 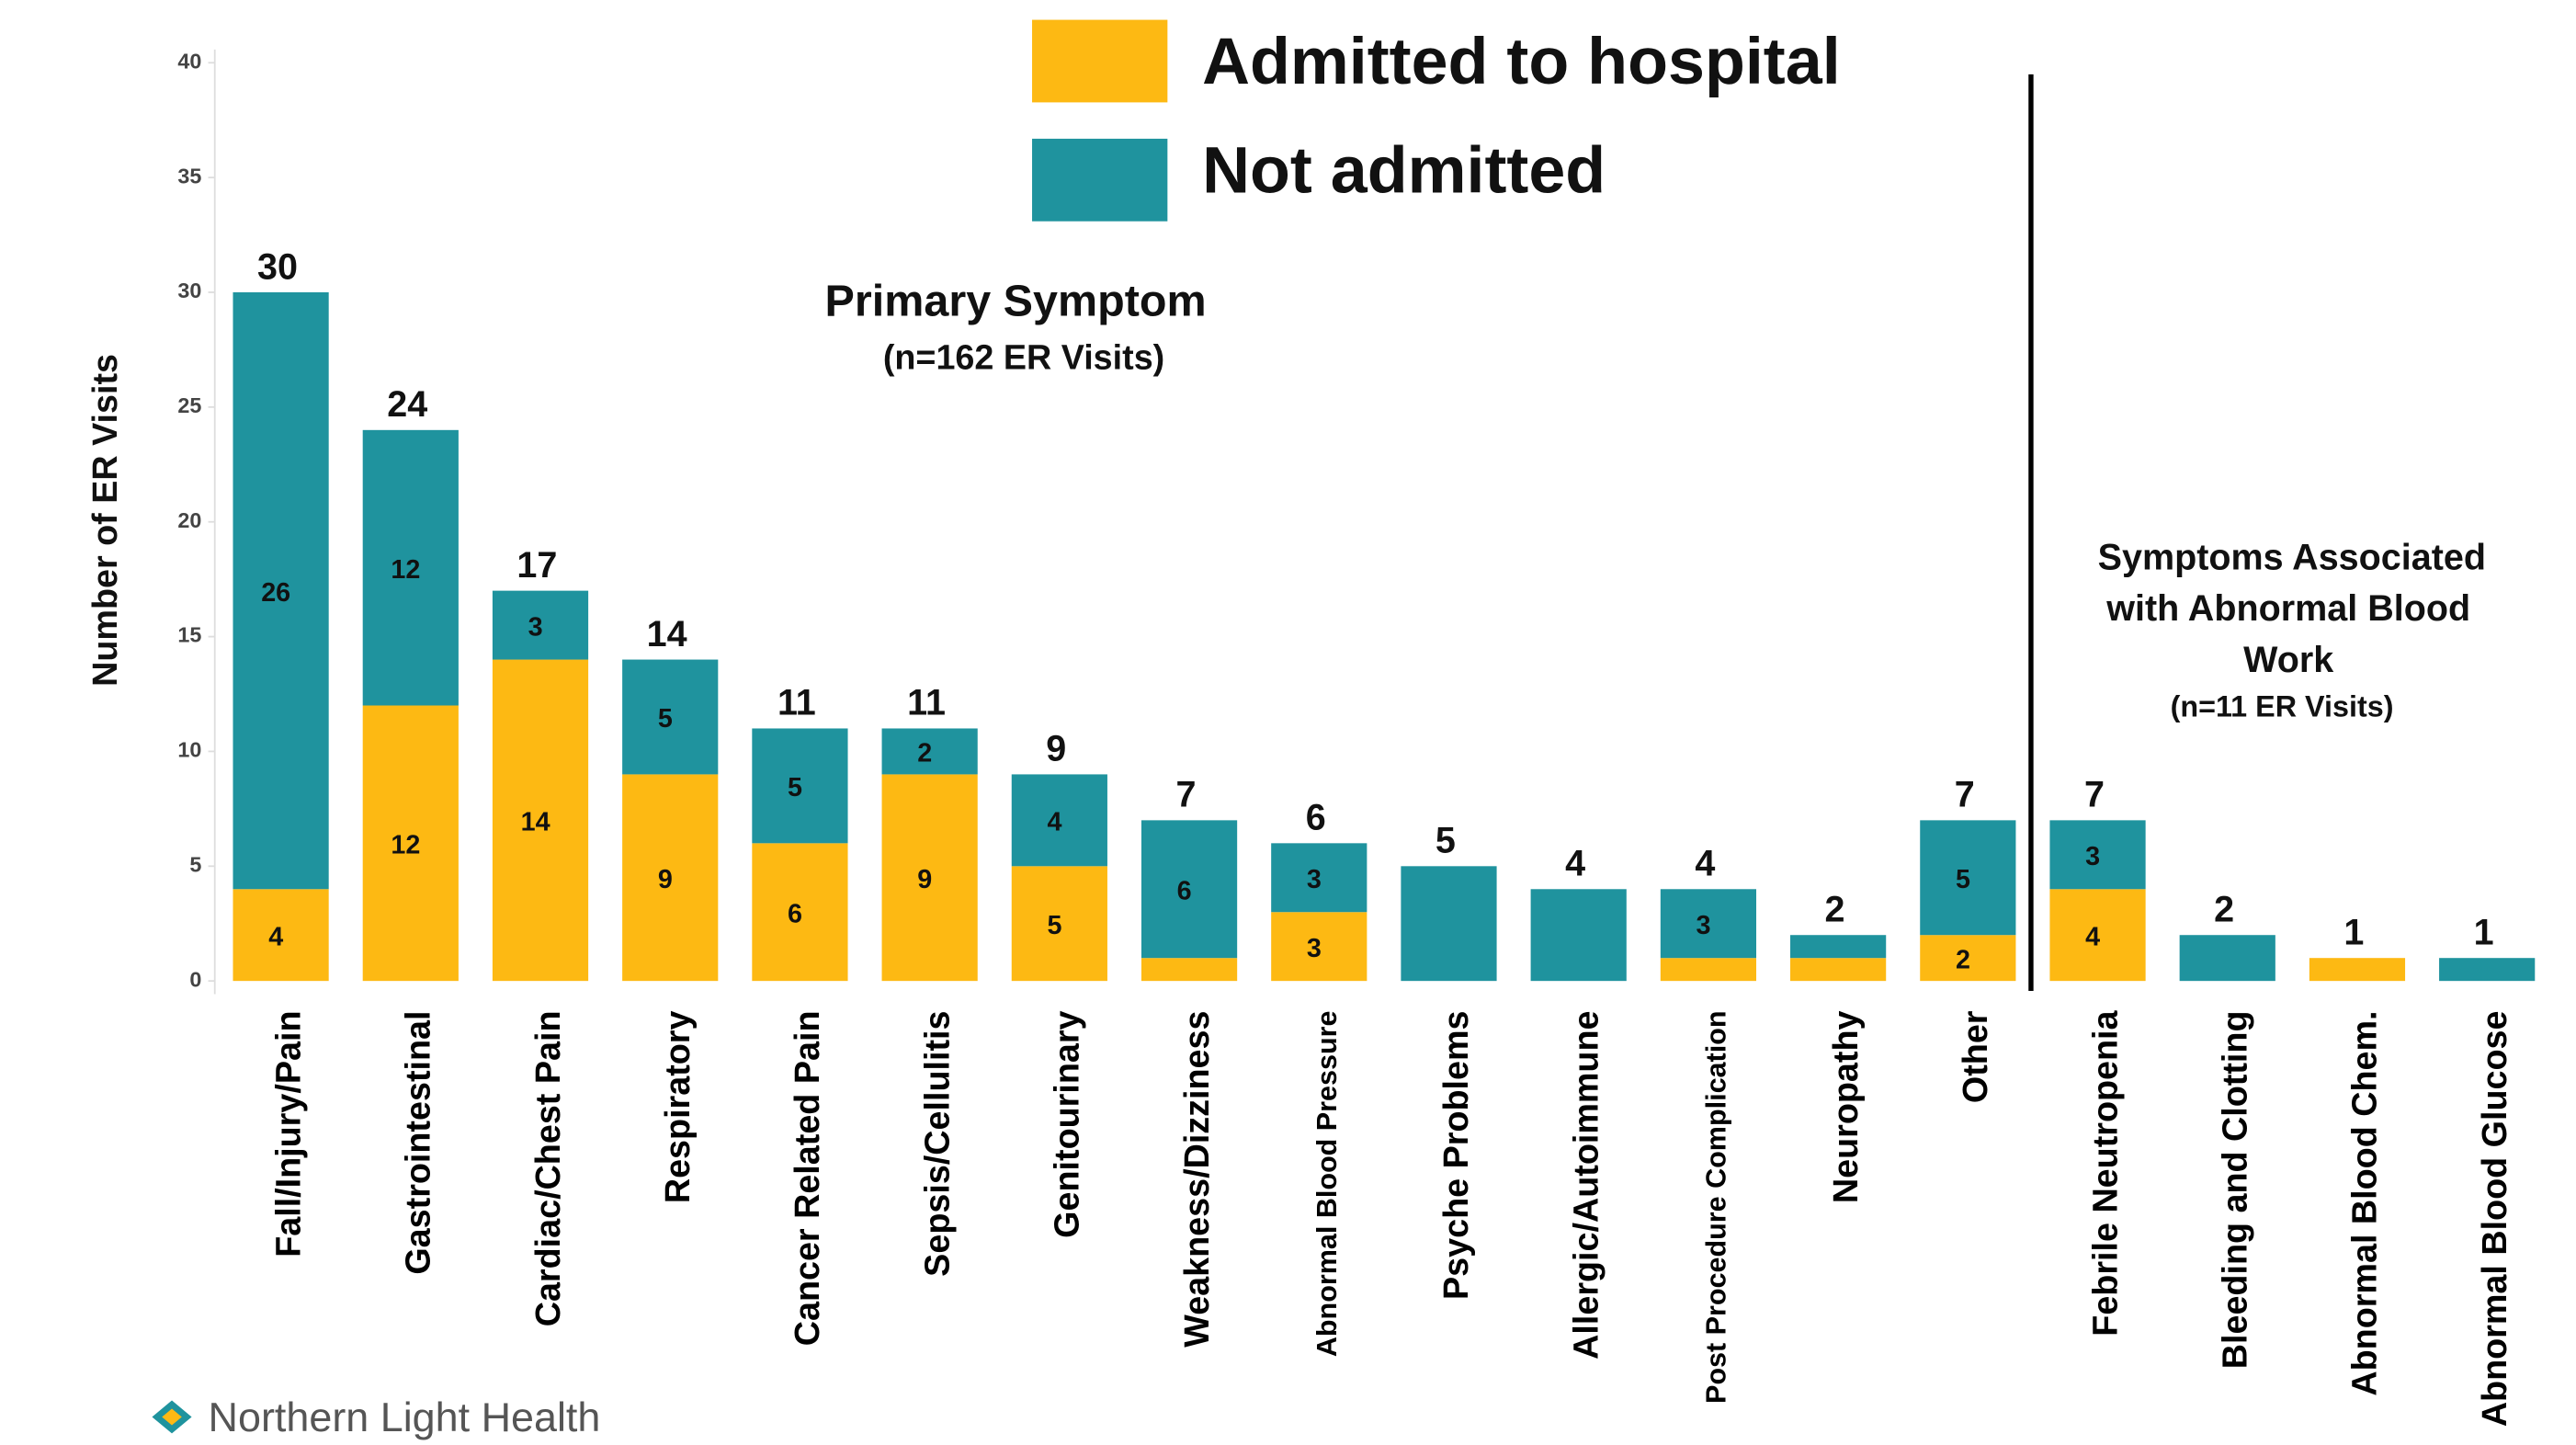 What do you see at coordinates (1023, 357) in the screenshot?
I see `annotation: (n=162 ER Visits)` at bounding box center [1023, 357].